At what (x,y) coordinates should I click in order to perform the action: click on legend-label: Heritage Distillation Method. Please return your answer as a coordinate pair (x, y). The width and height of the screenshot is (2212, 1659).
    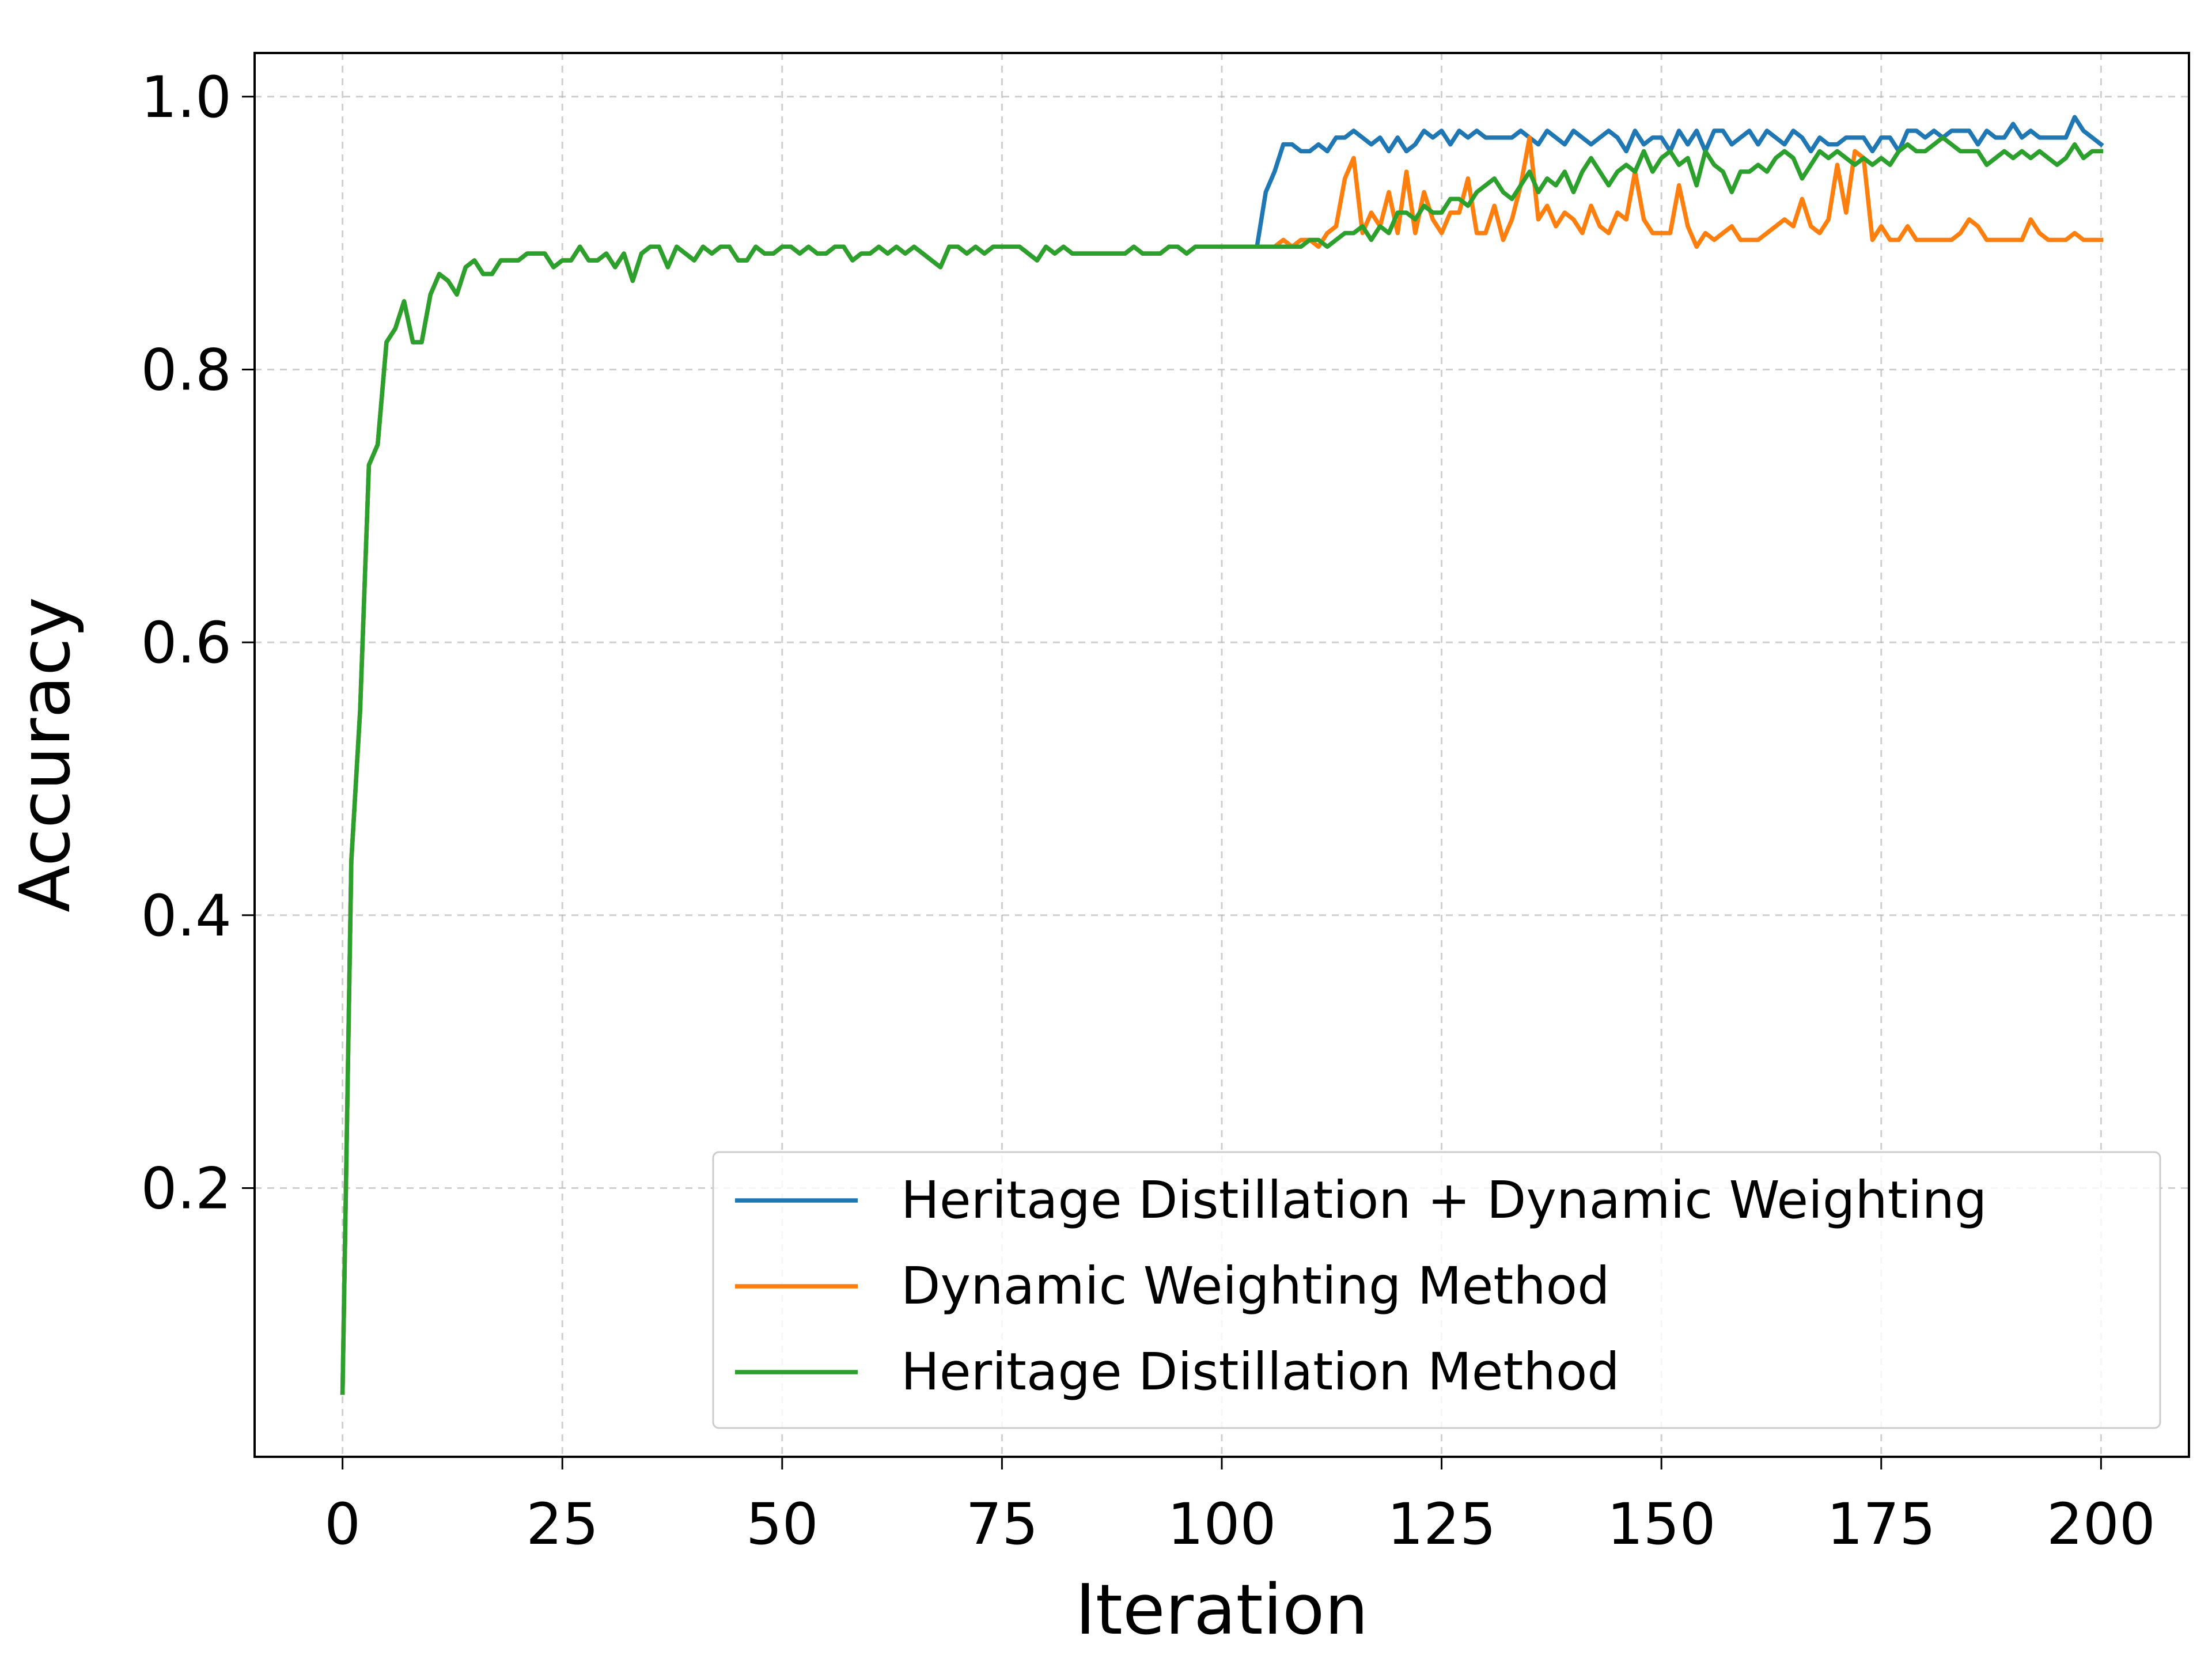
    Looking at the image, I should click on (1260, 1372).